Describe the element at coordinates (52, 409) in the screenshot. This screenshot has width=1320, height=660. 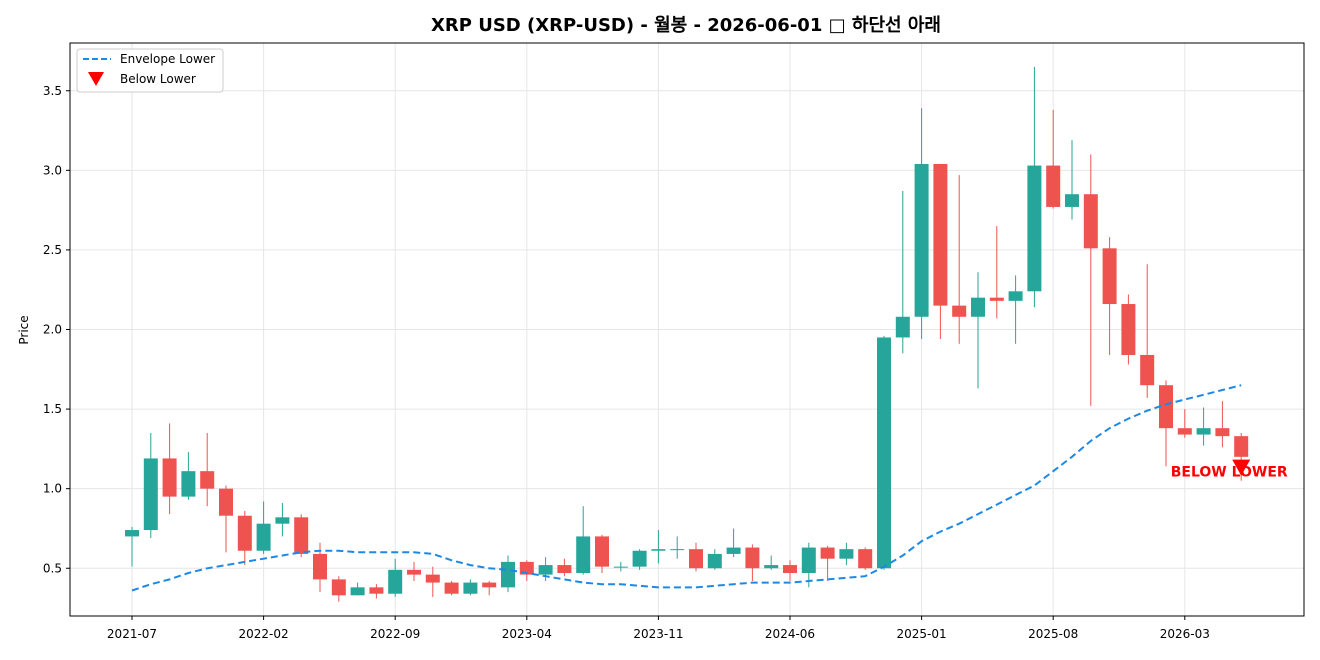
I see `y-tick-label: 1.5` at that location.